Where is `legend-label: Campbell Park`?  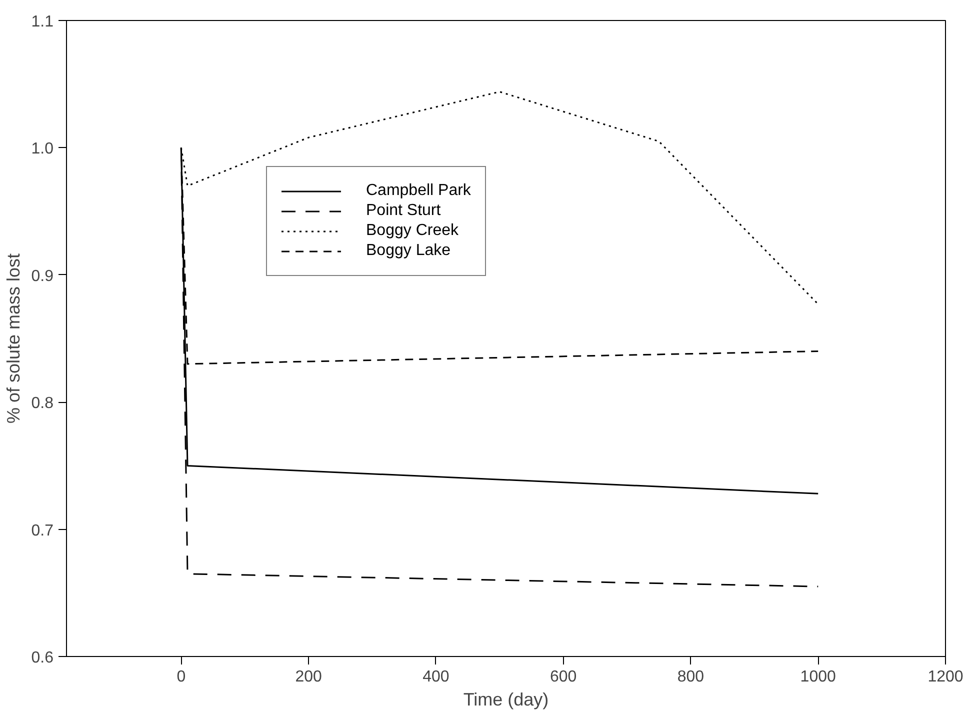
legend-label: Campbell Park is located at coordinates (418, 191).